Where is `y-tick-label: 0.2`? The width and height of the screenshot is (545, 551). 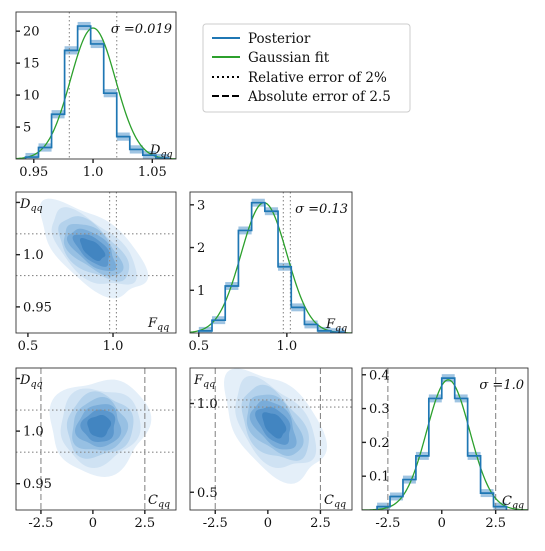
y-tick-label: 0.2 is located at coordinates (379, 443).